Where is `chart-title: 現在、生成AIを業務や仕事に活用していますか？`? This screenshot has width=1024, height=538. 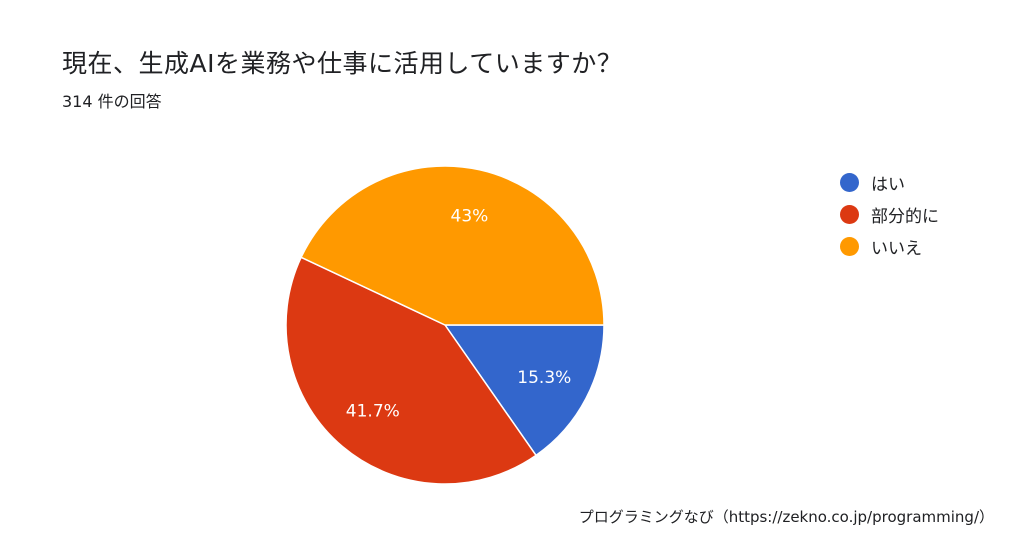 chart-title: 現在、生成AIを業務や仕事に活用していますか？ is located at coordinates (342, 63).